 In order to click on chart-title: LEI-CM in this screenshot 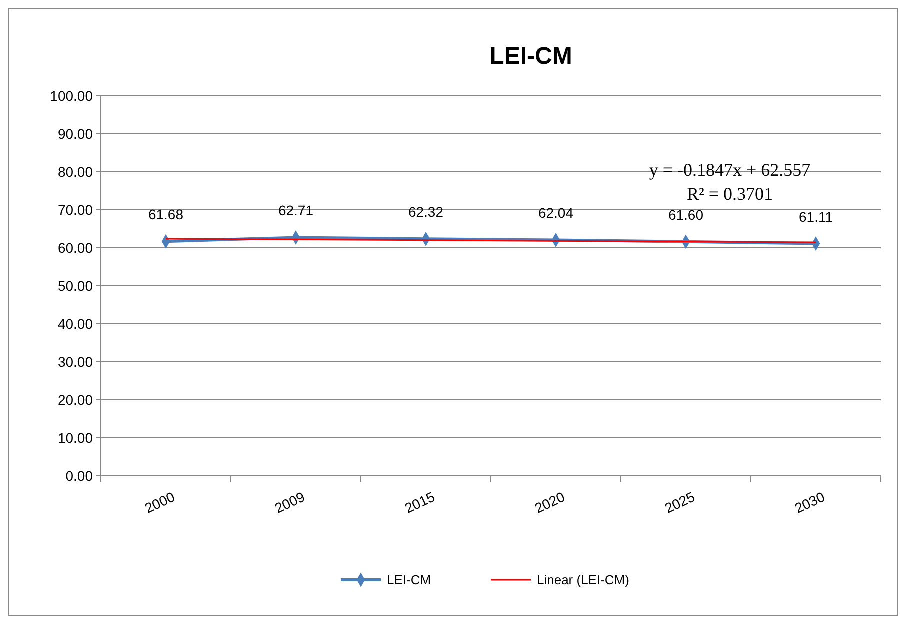, I will do `click(531, 56)`.